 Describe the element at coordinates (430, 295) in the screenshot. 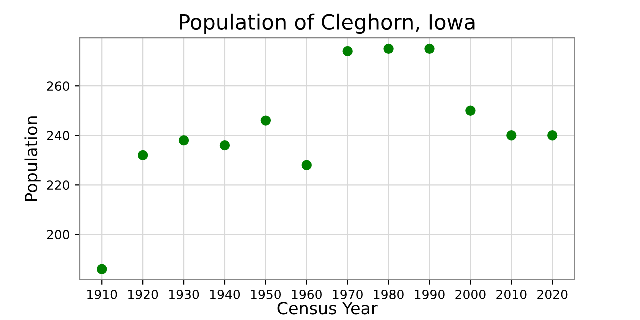

I see `x-tick-label: 1990` at that location.